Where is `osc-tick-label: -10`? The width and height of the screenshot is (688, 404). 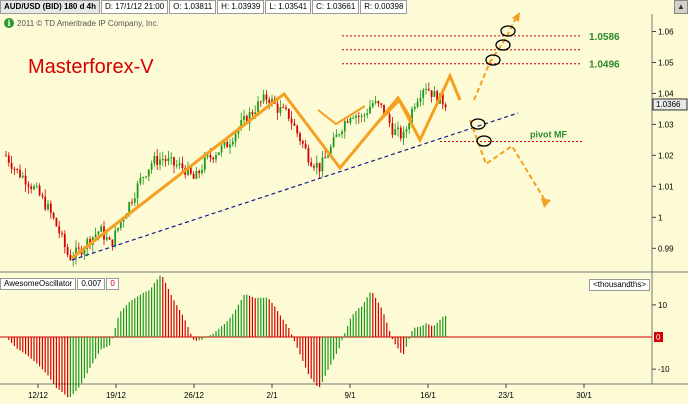
osc-tick-label: -10 is located at coordinates (664, 369).